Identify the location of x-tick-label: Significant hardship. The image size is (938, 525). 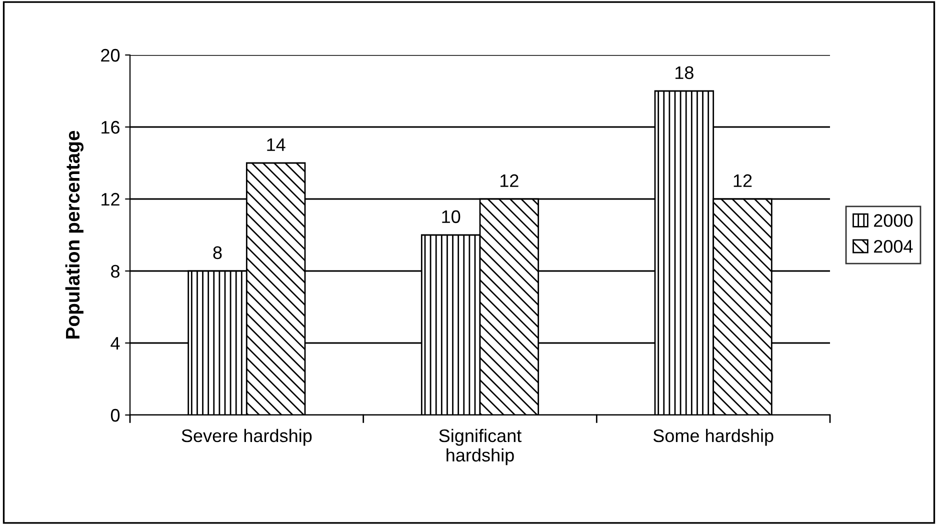
(480, 447).